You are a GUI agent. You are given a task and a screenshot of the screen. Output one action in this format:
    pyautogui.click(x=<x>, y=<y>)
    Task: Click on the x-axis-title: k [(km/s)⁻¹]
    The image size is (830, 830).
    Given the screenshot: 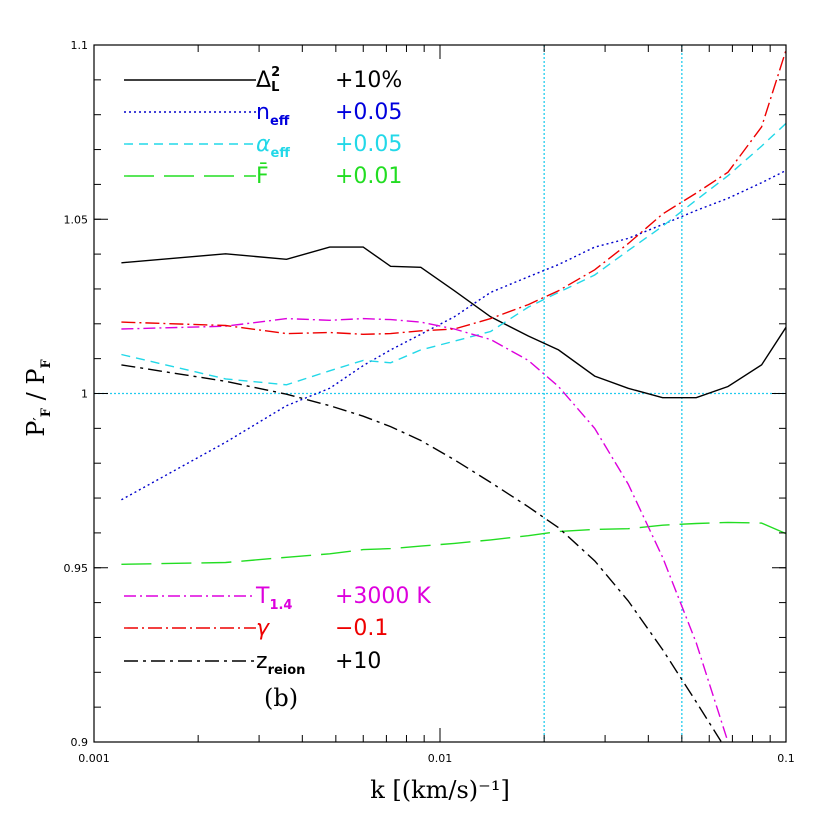 What is the action you would take?
    pyautogui.click(x=440, y=790)
    